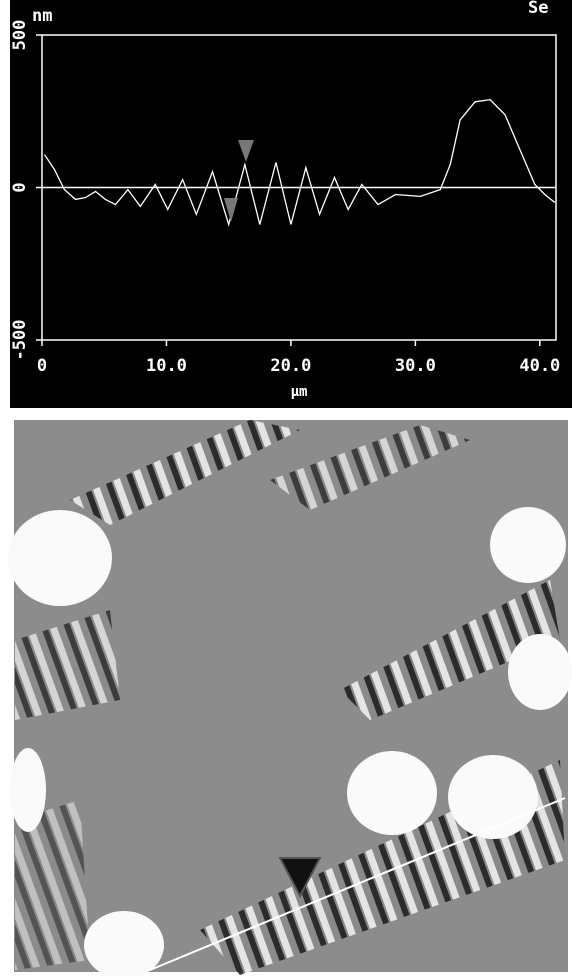 The image size is (572, 980). I want to click on x-tick-label: 20.0, so click(290, 366).